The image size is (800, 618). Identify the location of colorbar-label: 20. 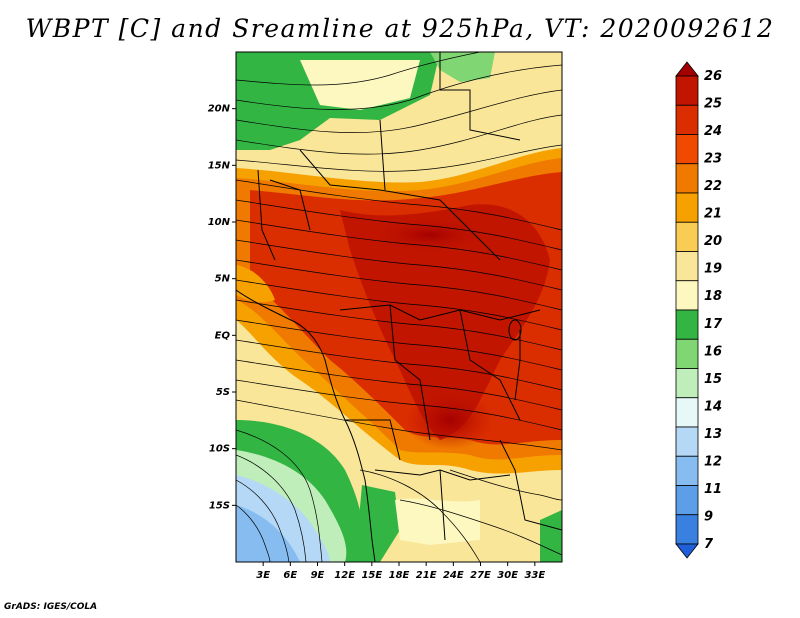
(713, 241).